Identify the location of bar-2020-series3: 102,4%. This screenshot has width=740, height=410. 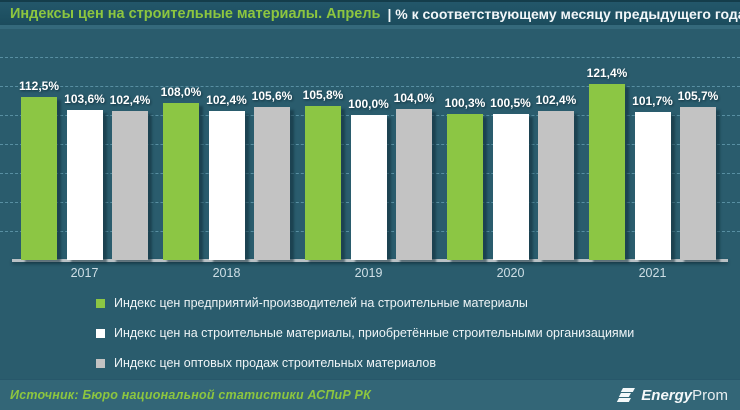
(556, 176).